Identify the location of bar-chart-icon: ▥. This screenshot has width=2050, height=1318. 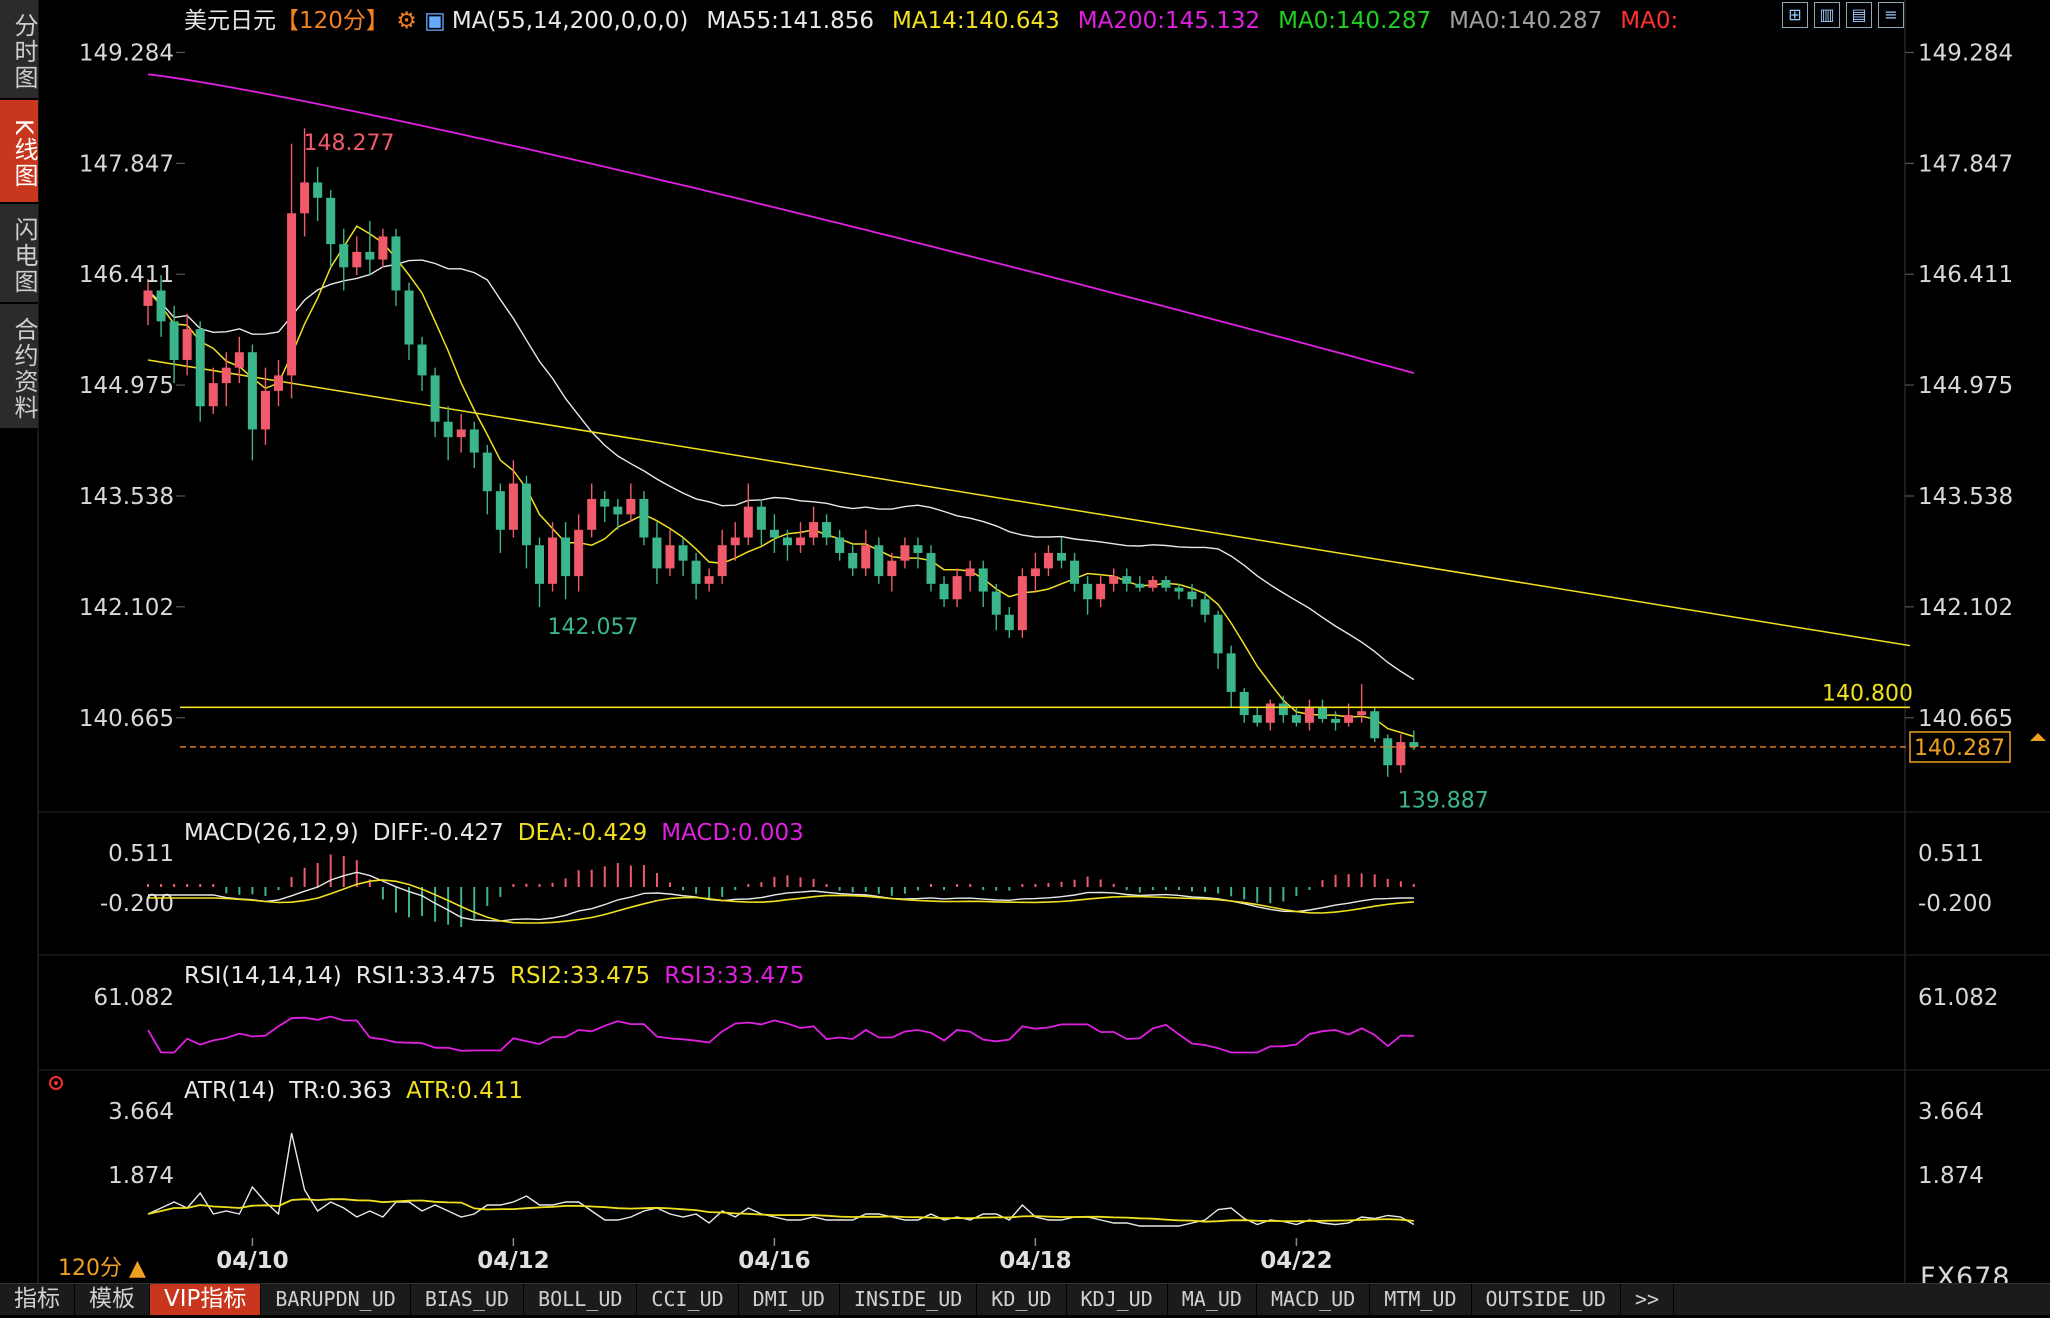
(1827, 15).